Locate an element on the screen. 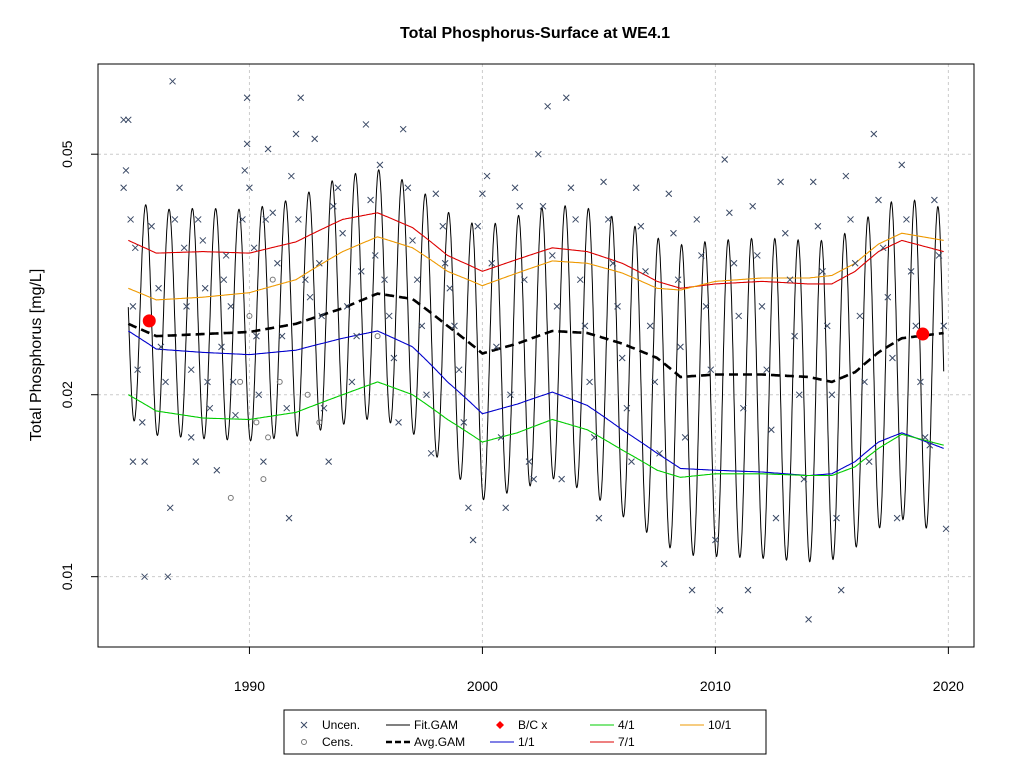 The width and height of the screenshot is (1024, 773). legend-symbol is located at coordinates (304, 742).